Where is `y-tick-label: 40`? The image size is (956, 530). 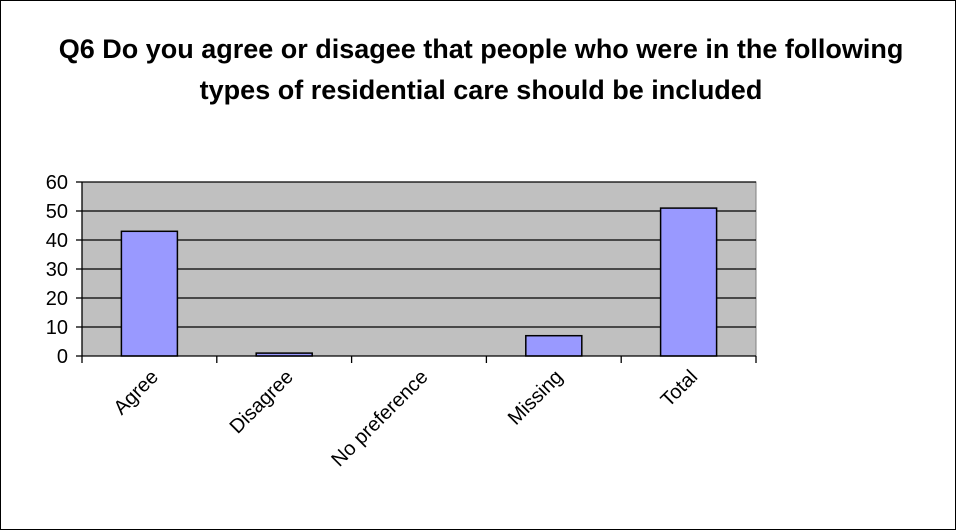 y-tick-label: 40 is located at coordinates (57, 241).